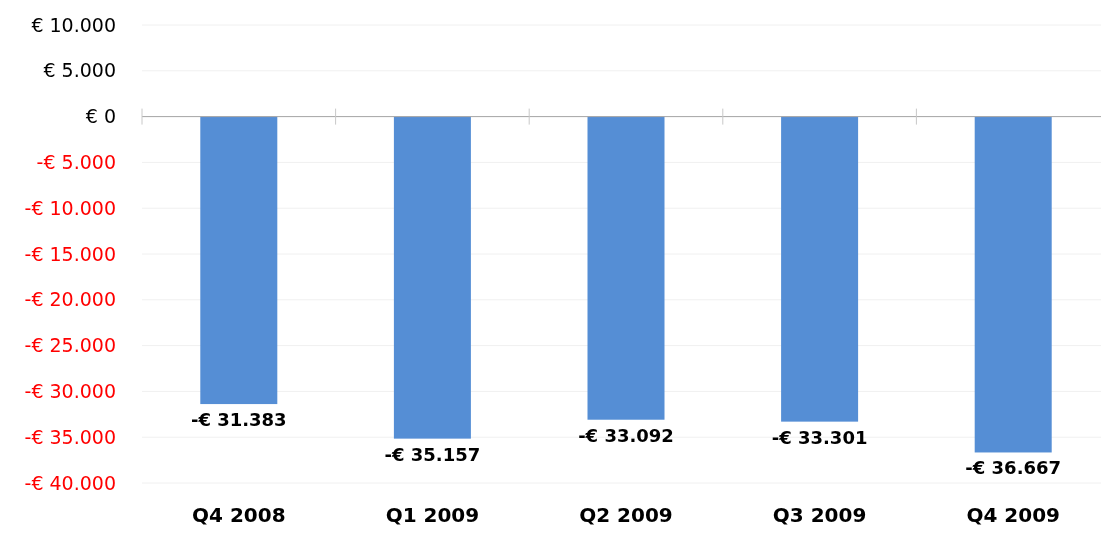 Image resolution: width=1101 pixels, height=534 pixels. I want to click on x-tick-label: Q3 2009, so click(819, 515).